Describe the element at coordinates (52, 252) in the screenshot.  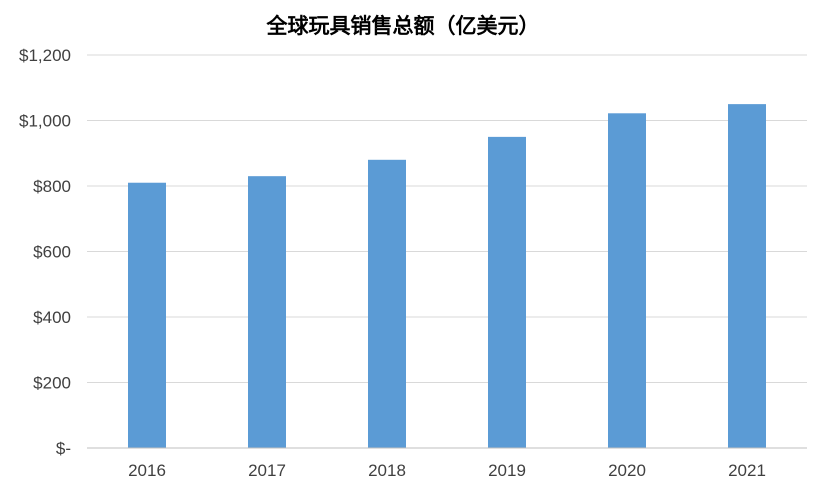
I see `y-tick-label: $600` at that location.